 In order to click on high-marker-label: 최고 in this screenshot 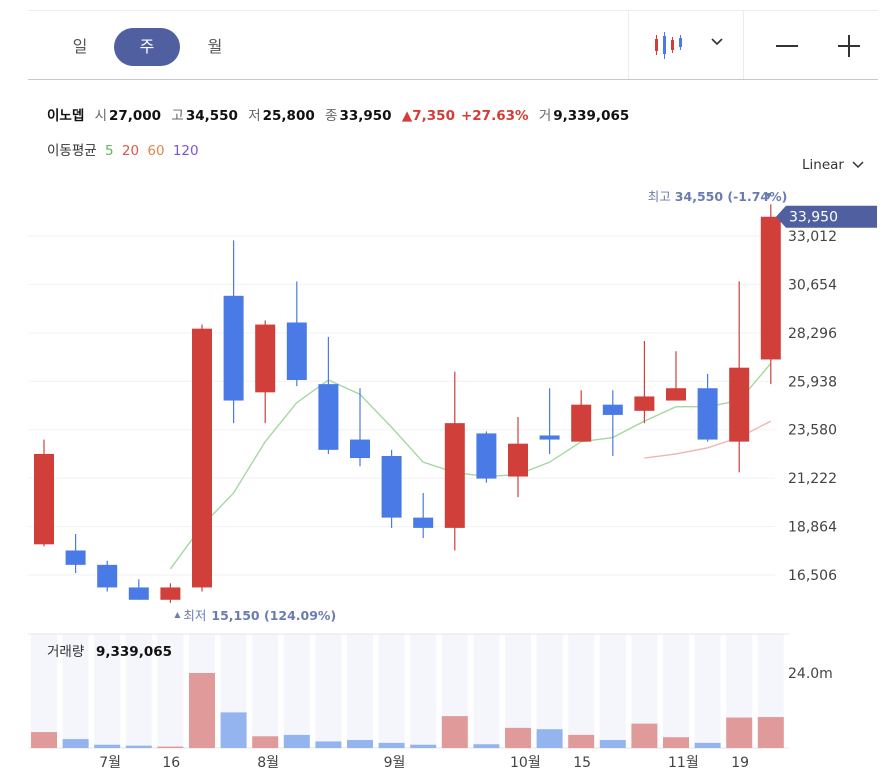, I will do `click(659, 196)`.